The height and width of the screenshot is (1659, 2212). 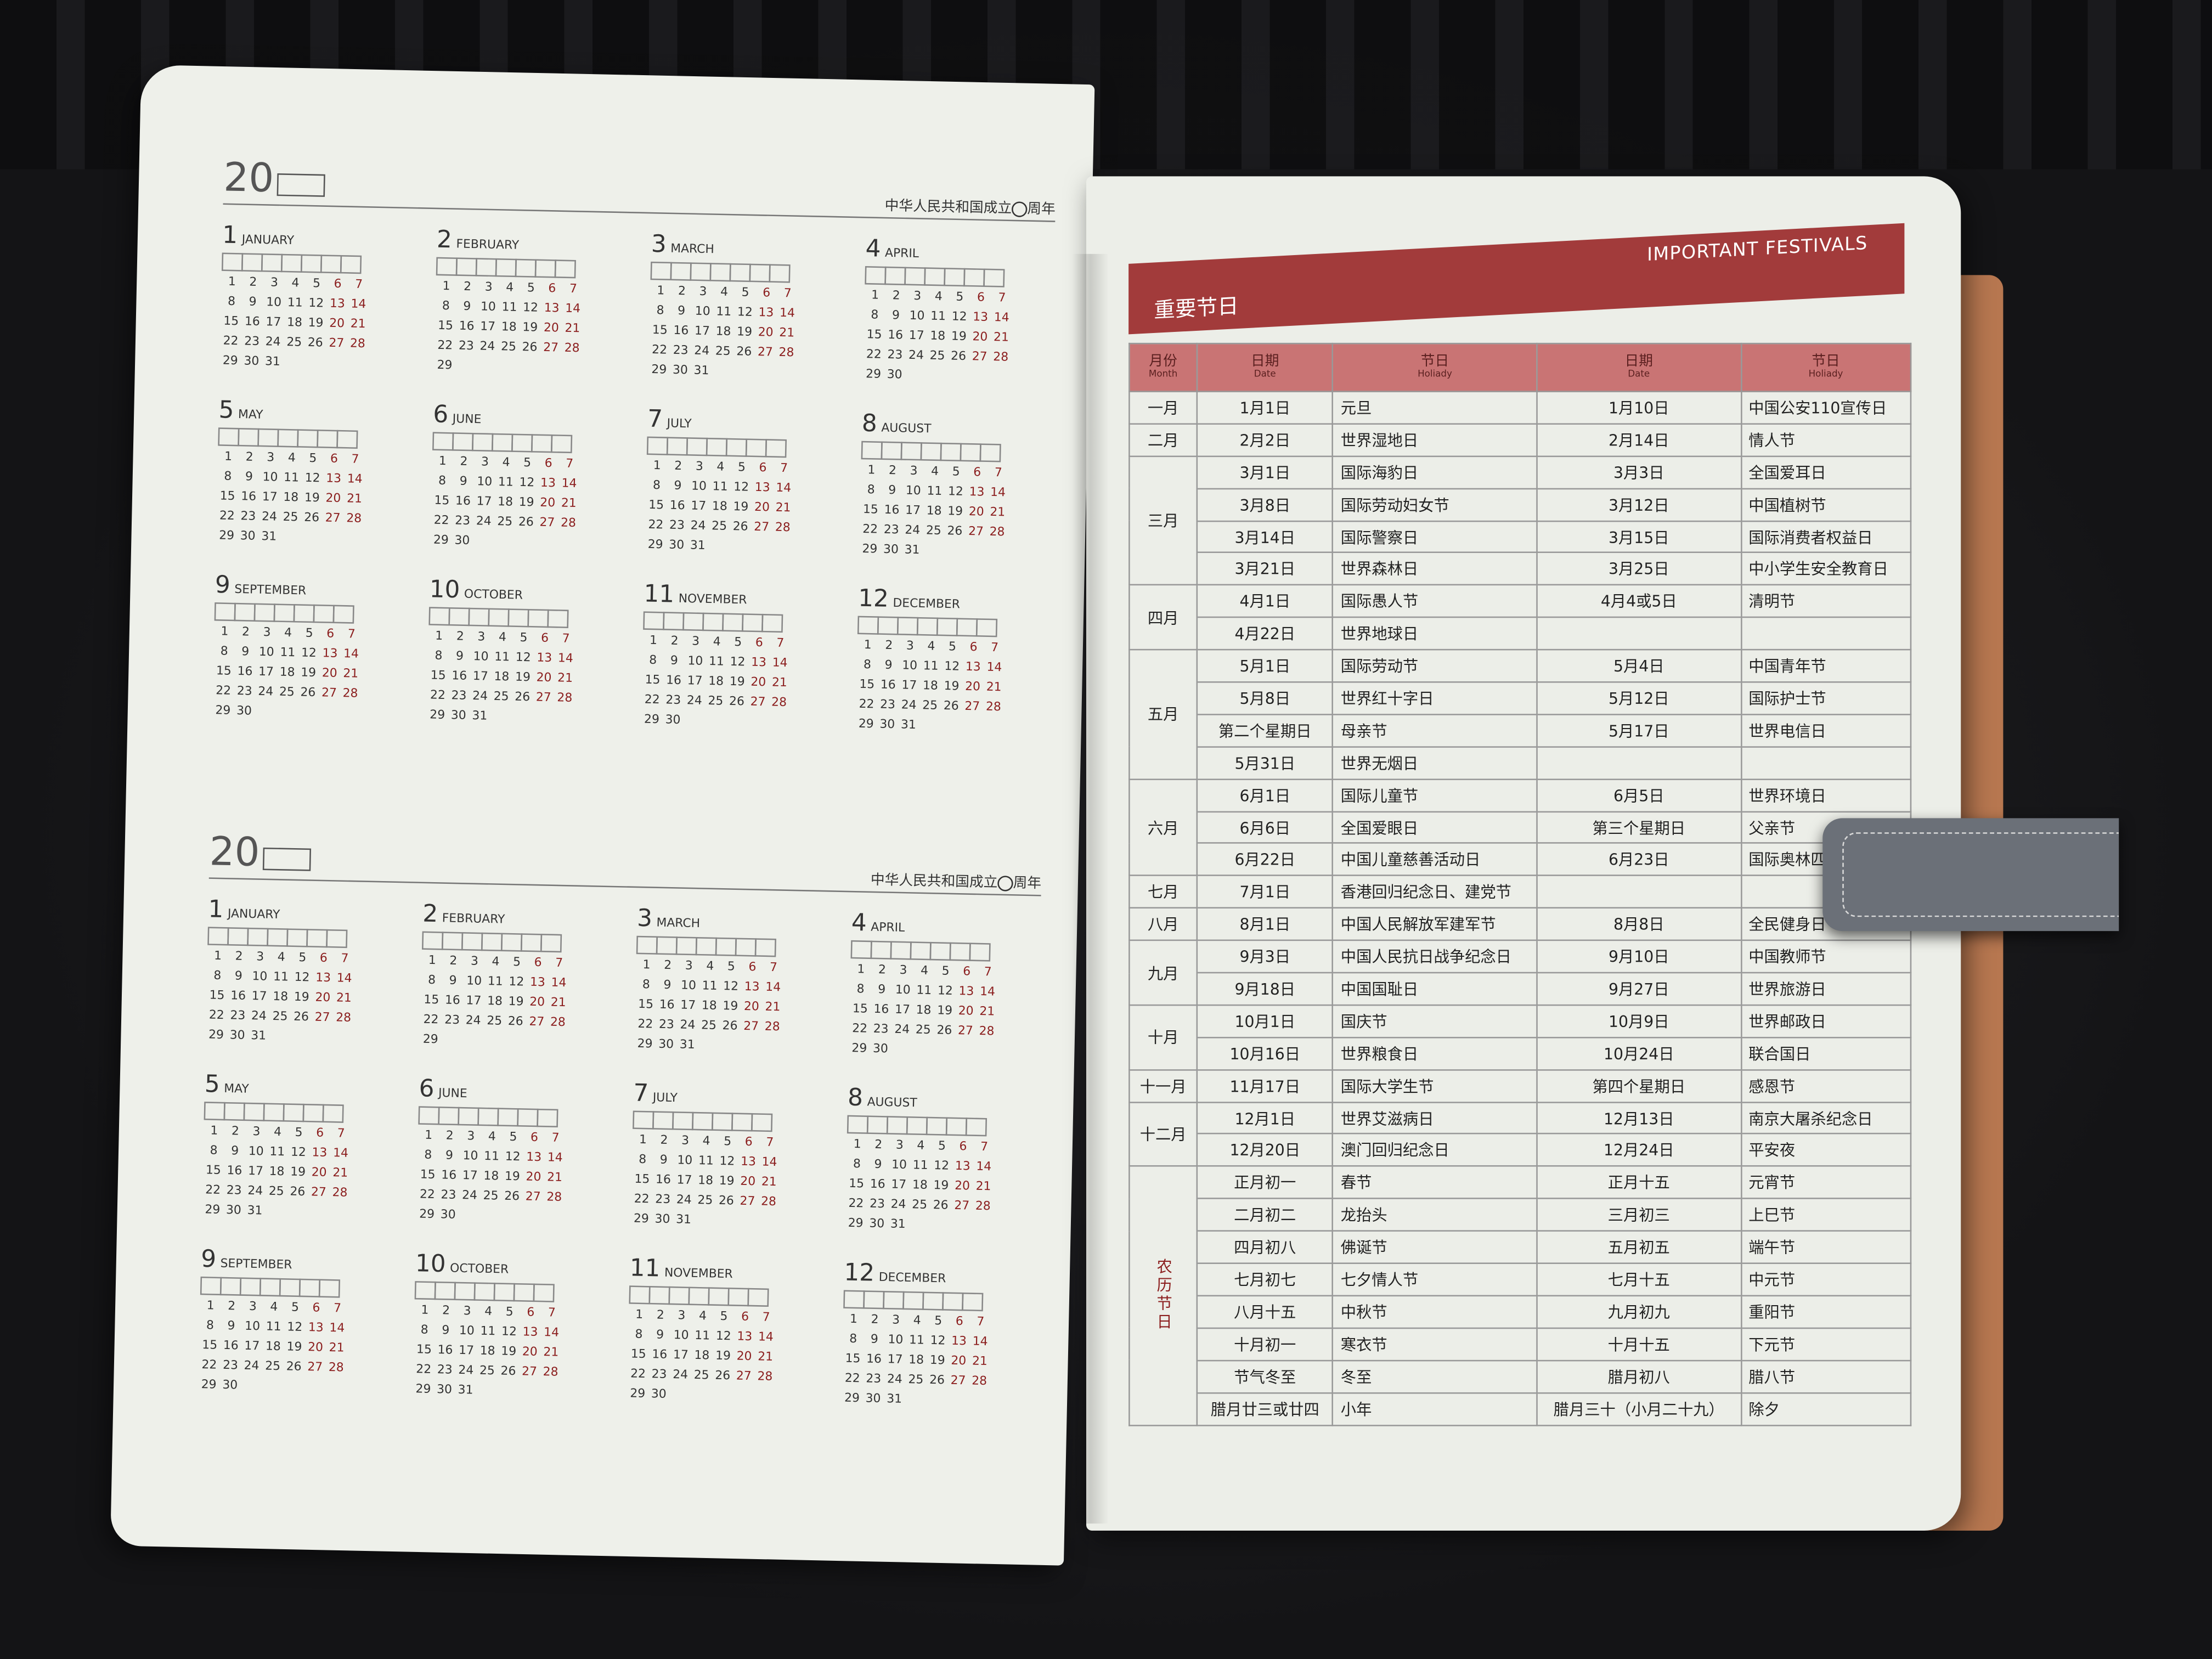 What do you see at coordinates (272, 362) in the screenshot?
I see `day-number: 31` at bounding box center [272, 362].